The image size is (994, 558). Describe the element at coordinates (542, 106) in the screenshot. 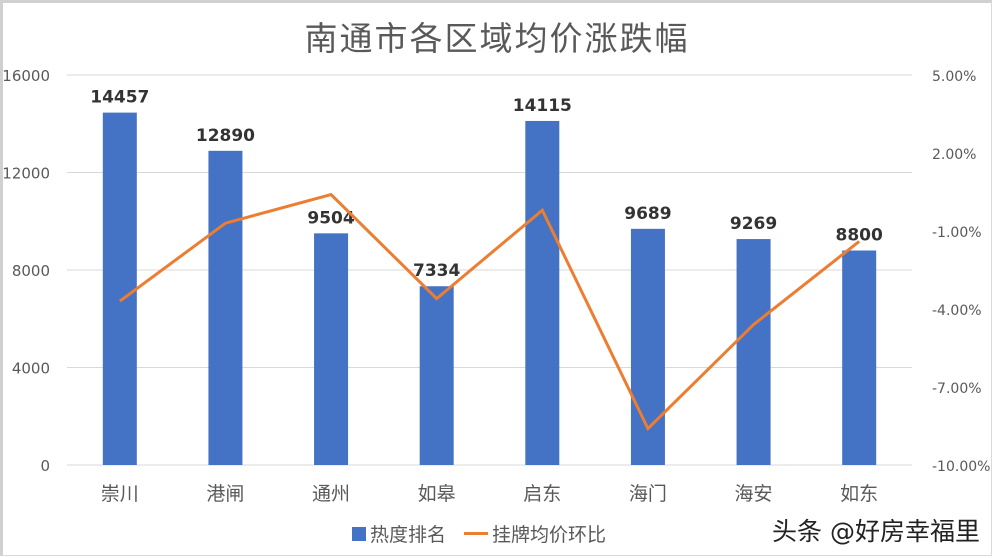

I see `bar-data-label: 14115` at that location.